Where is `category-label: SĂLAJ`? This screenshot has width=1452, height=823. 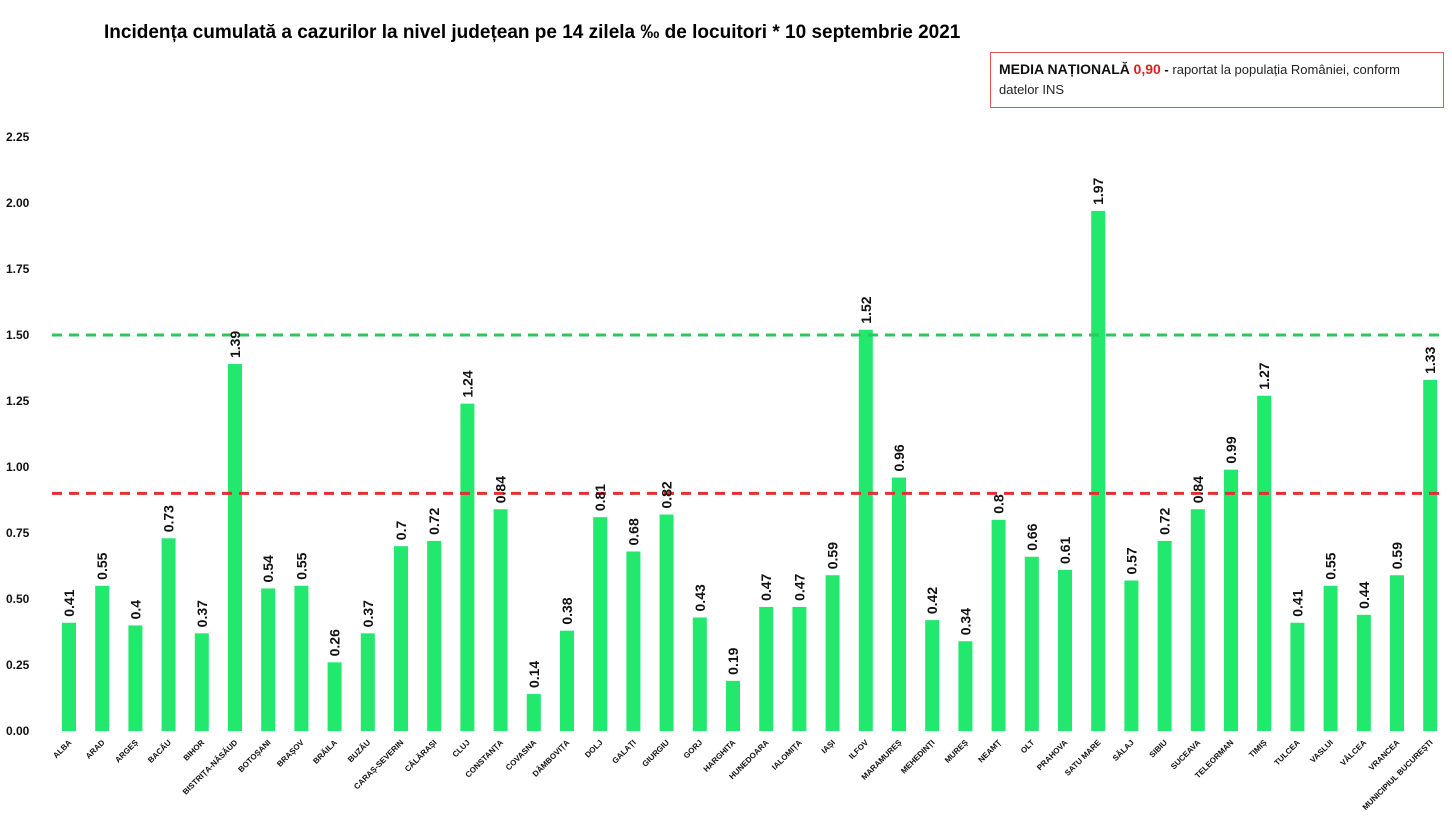
category-label: SĂLAJ is located at coordinates (1123, 750).